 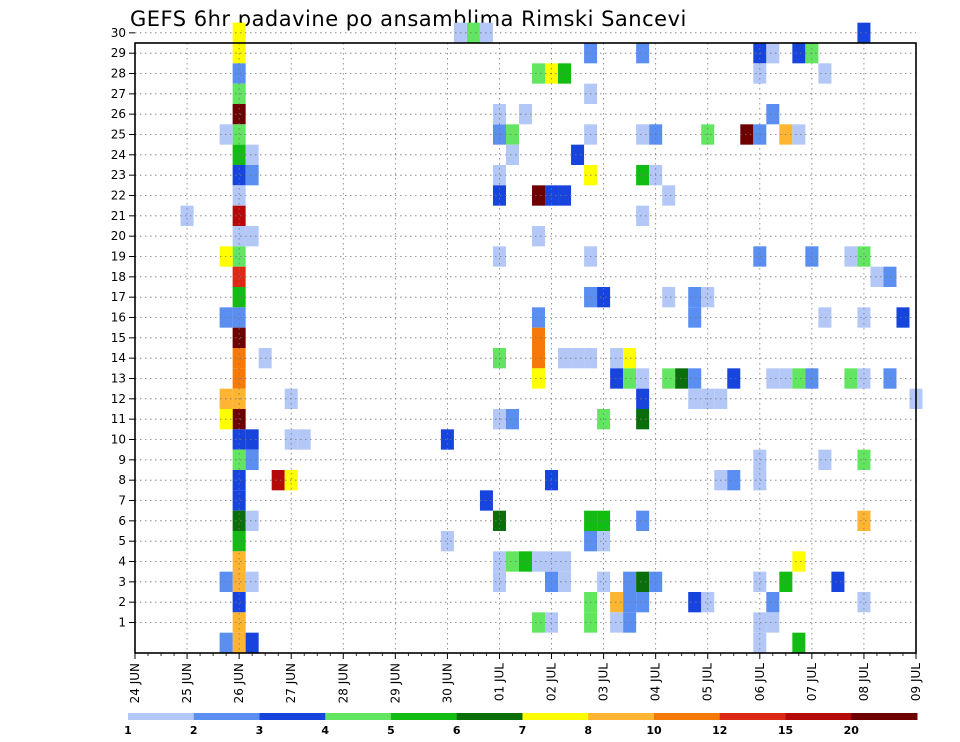 I want to click on x-tick-label: 29 JUN, so click(x=395, y=683).